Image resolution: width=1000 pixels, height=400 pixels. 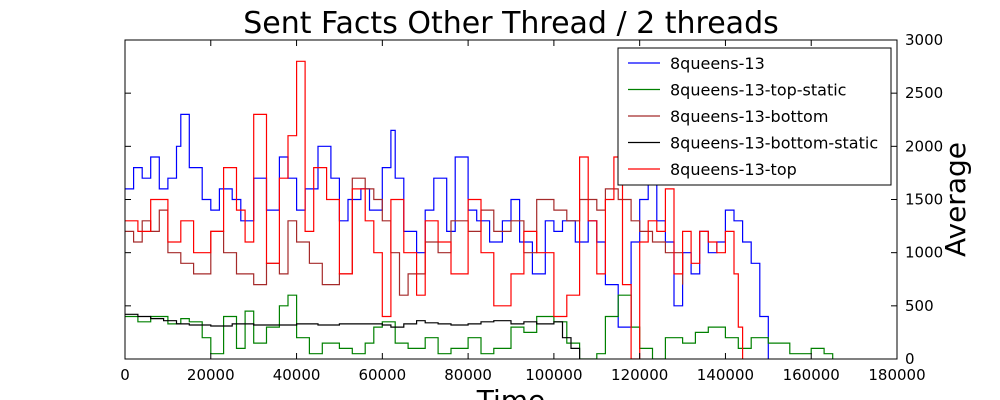 I want to click on y-tick-label: 3000, so click(x=924, y=40).